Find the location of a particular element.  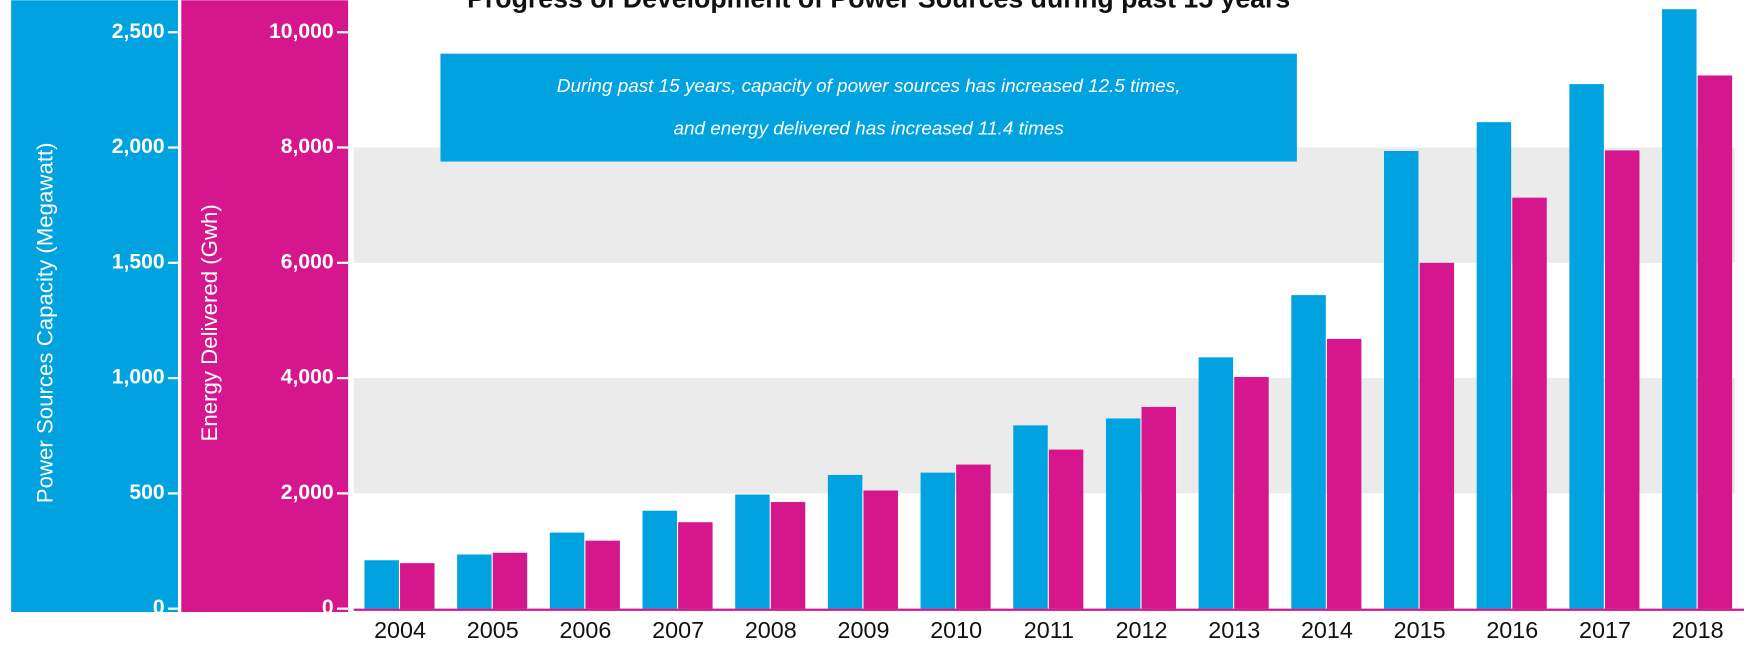

y2-tick-label: 8,000 is located at coordinates (307, 146).